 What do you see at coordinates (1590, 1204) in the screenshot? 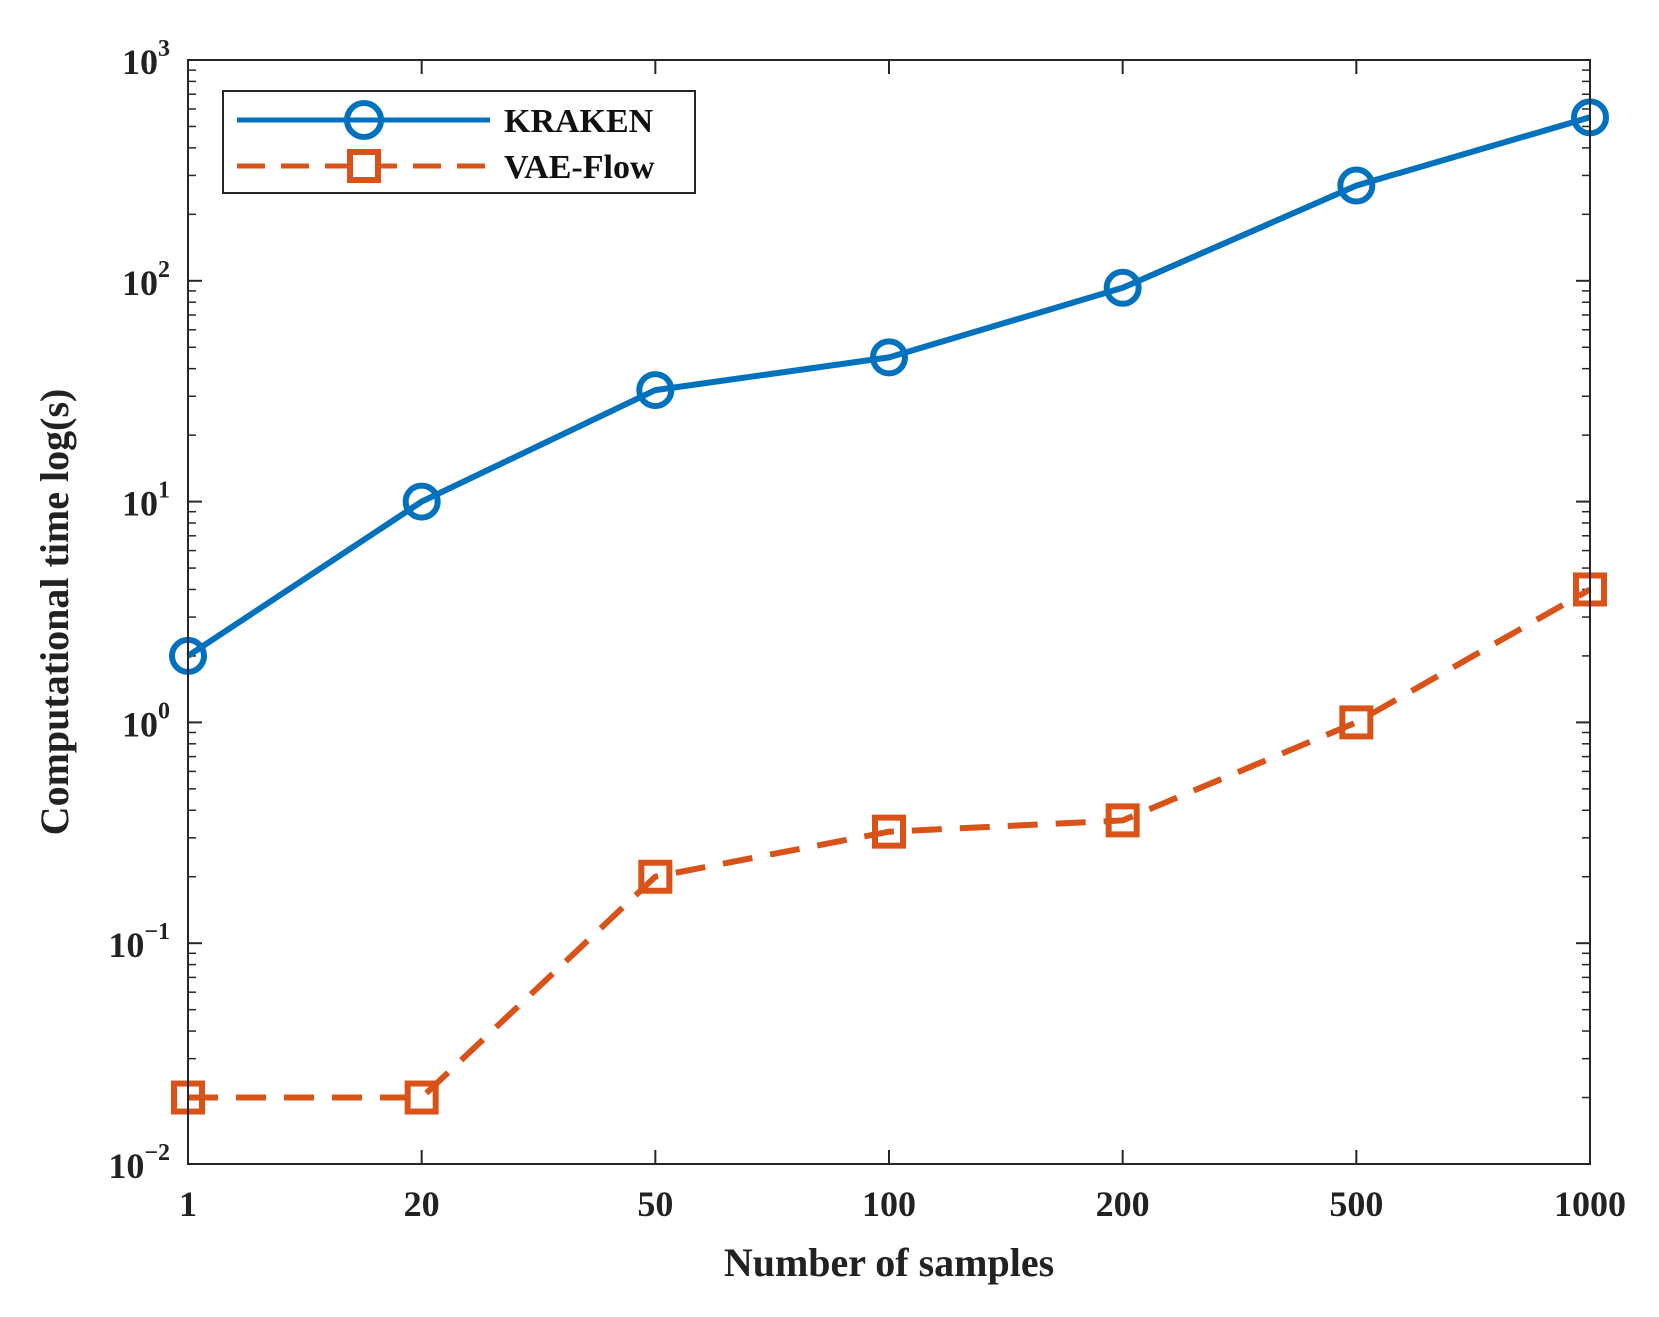
I see `x-tick-label: 1000` at bounding box center [1590, 1204].